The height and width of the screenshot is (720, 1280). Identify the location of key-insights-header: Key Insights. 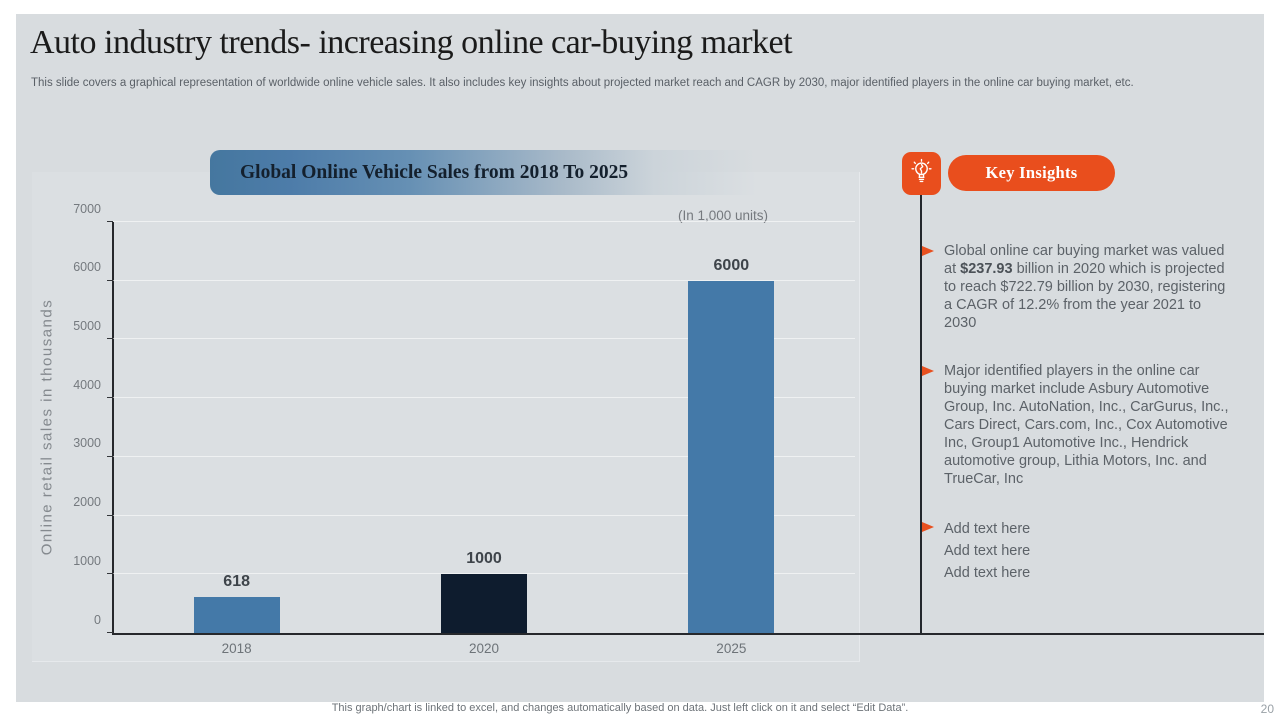
(1031, 173).